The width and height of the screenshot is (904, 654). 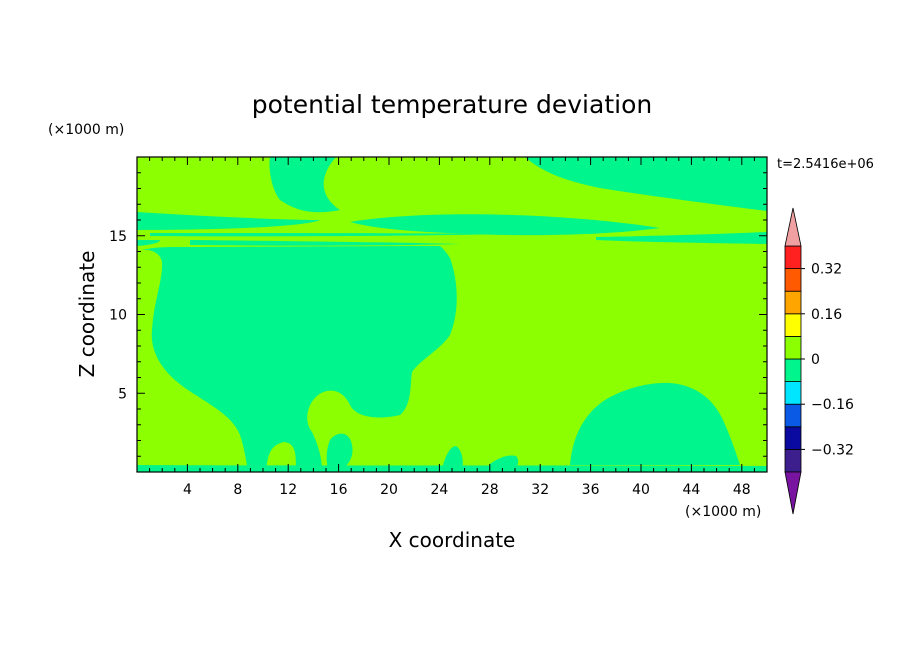 What do you see at coordinates (187, 490) in the screenshot?
I see `x-tick-label: 4` at bounding box center [187, 490].